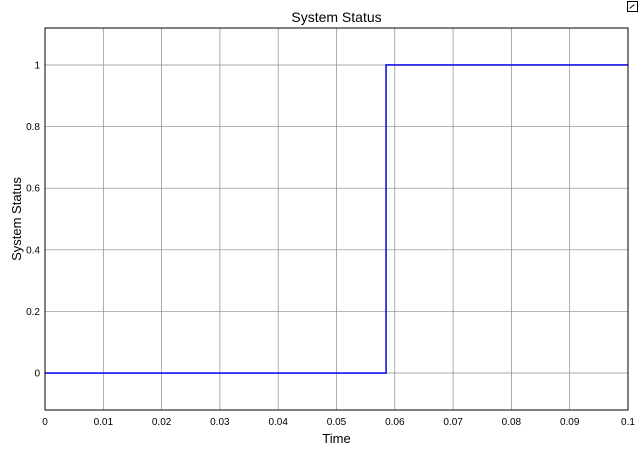 This screenshot has height=450, width=639. What do you see at coordinates (33, 219) in the screenshot?
I see `y-tick-labels: 0 0.2 0.4 0.6 0.8 1` at bounding box center [33, 219].